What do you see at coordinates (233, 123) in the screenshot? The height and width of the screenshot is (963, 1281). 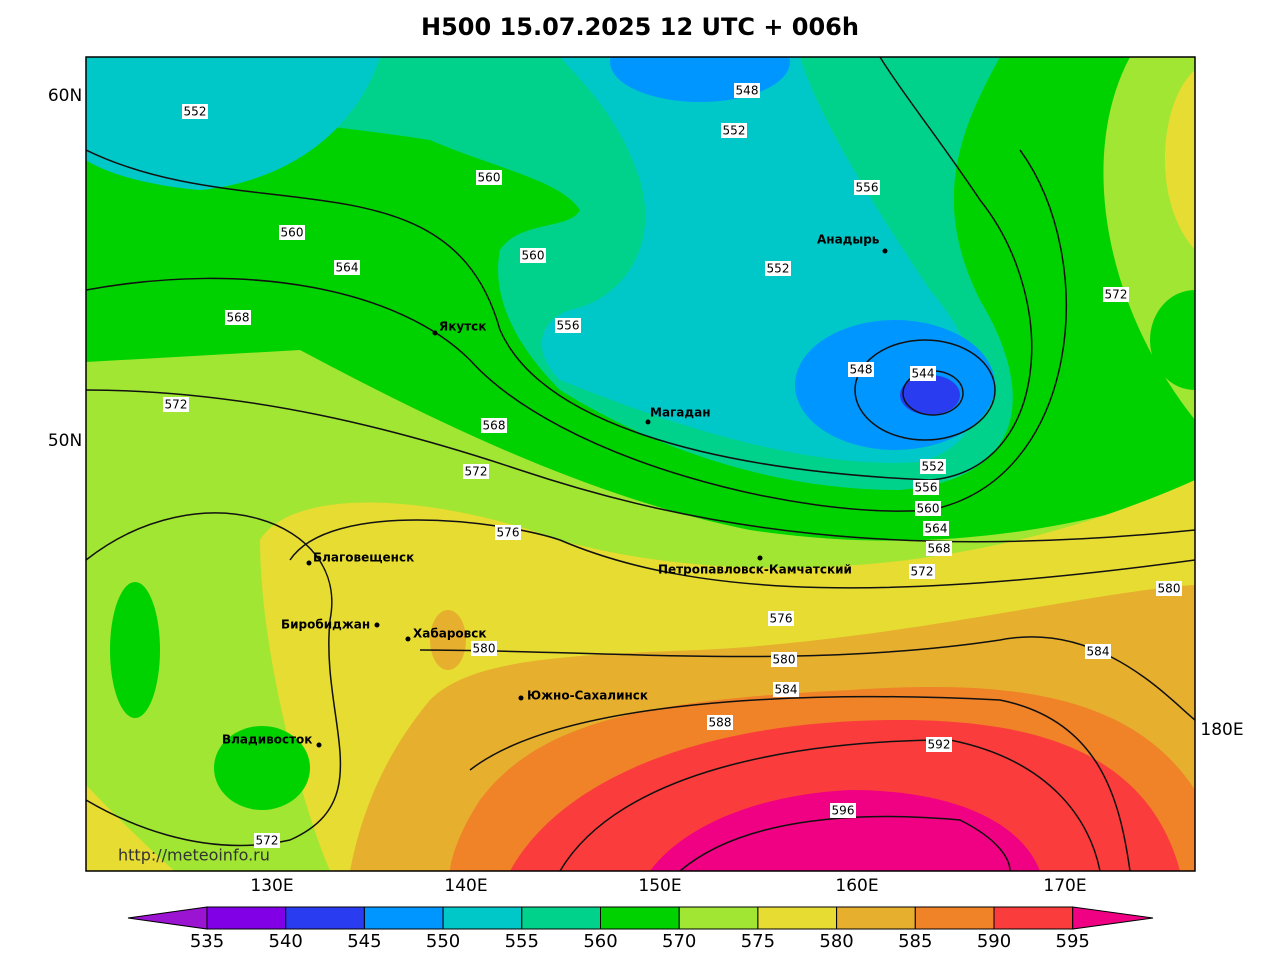 I see `field-553-nw` at bounding box center [233, 123].